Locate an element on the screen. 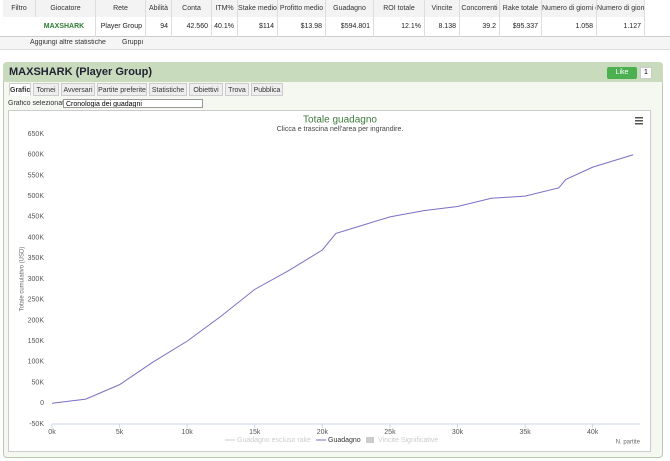 Image resolution: width=670 pixels, height=461 pixels. x-tick-label: 30k is located at coordinates (458, 432).